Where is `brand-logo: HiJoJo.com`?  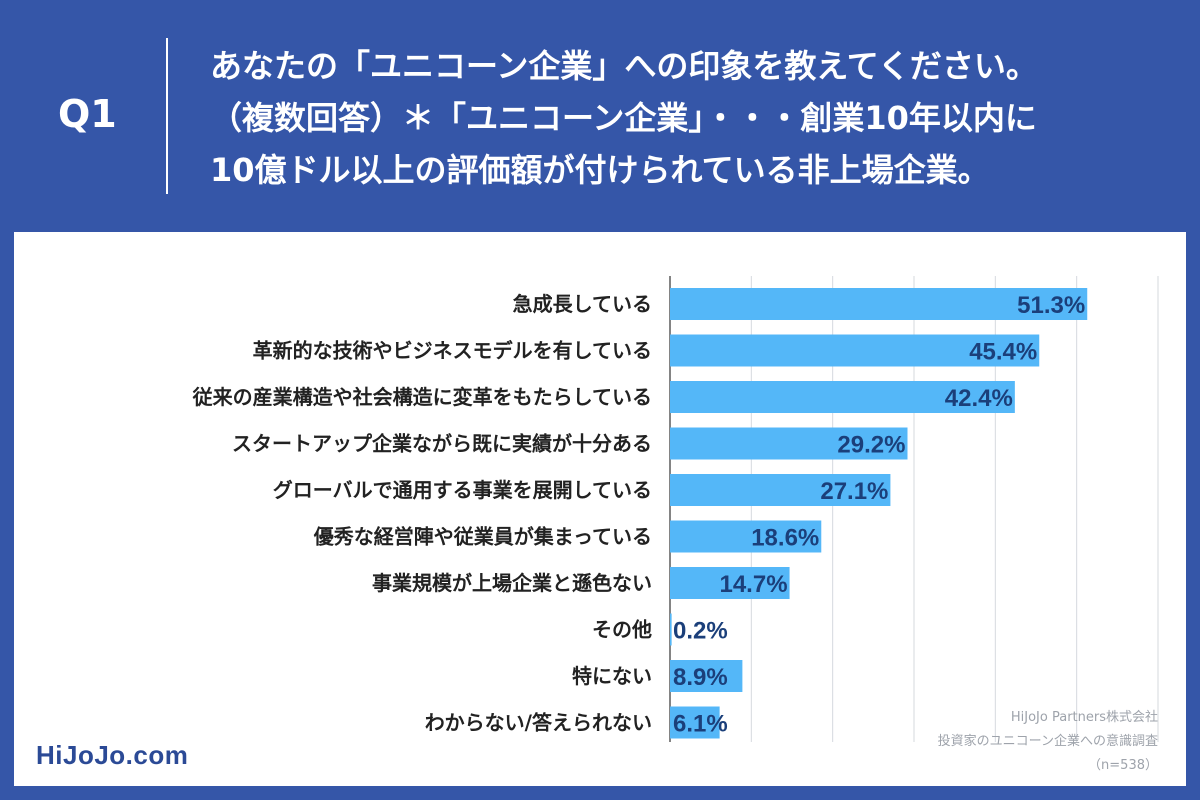
brand-logo: HiJoJo.com is located at coordinates (112, 755).